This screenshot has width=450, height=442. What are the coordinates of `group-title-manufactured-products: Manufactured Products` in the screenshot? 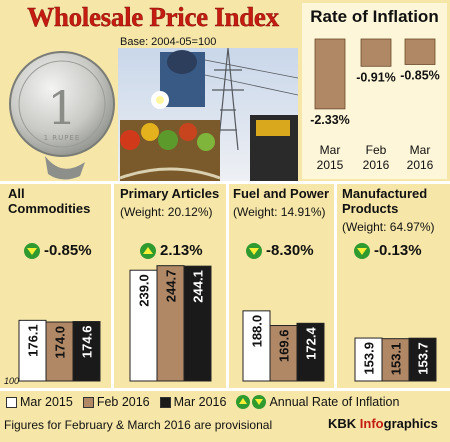 It's located at (385, 201).